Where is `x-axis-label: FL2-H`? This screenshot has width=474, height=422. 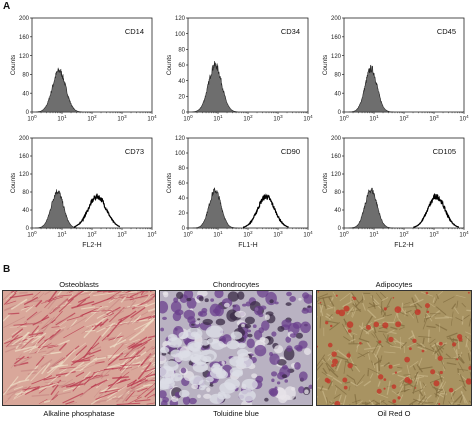
x-axis-label: FL2-H is located at coordinates (91, 245).